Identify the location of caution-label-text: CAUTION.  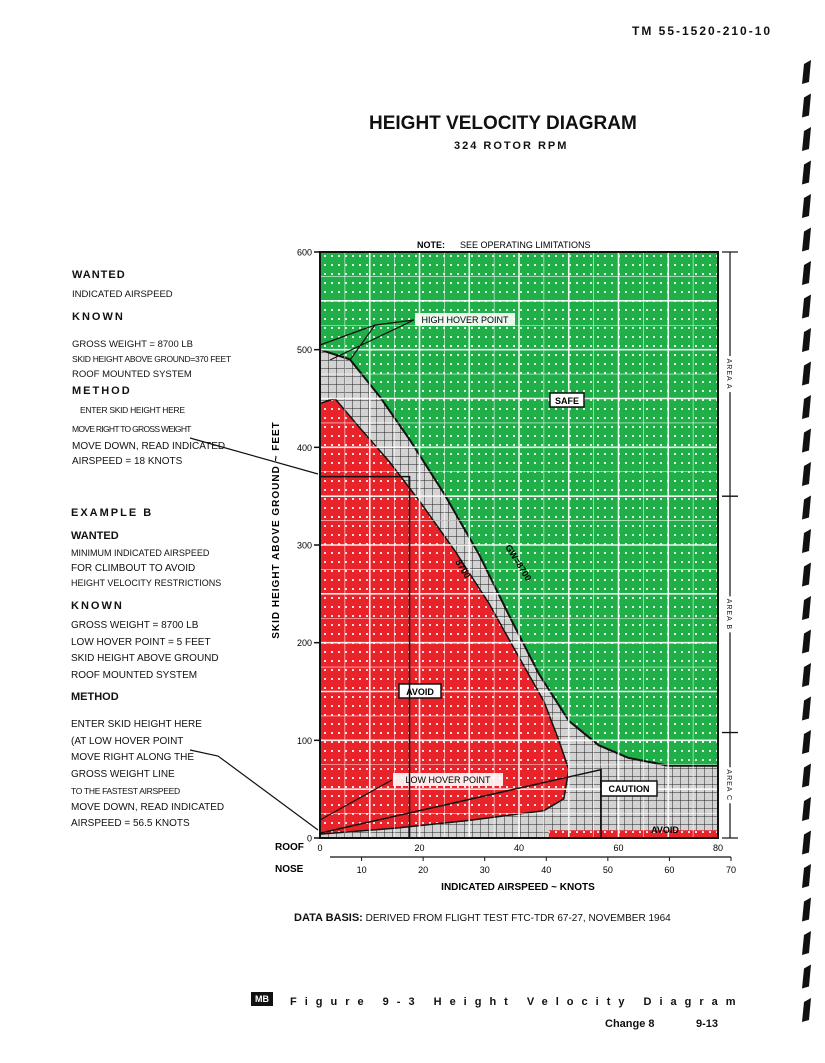
(629, 789).